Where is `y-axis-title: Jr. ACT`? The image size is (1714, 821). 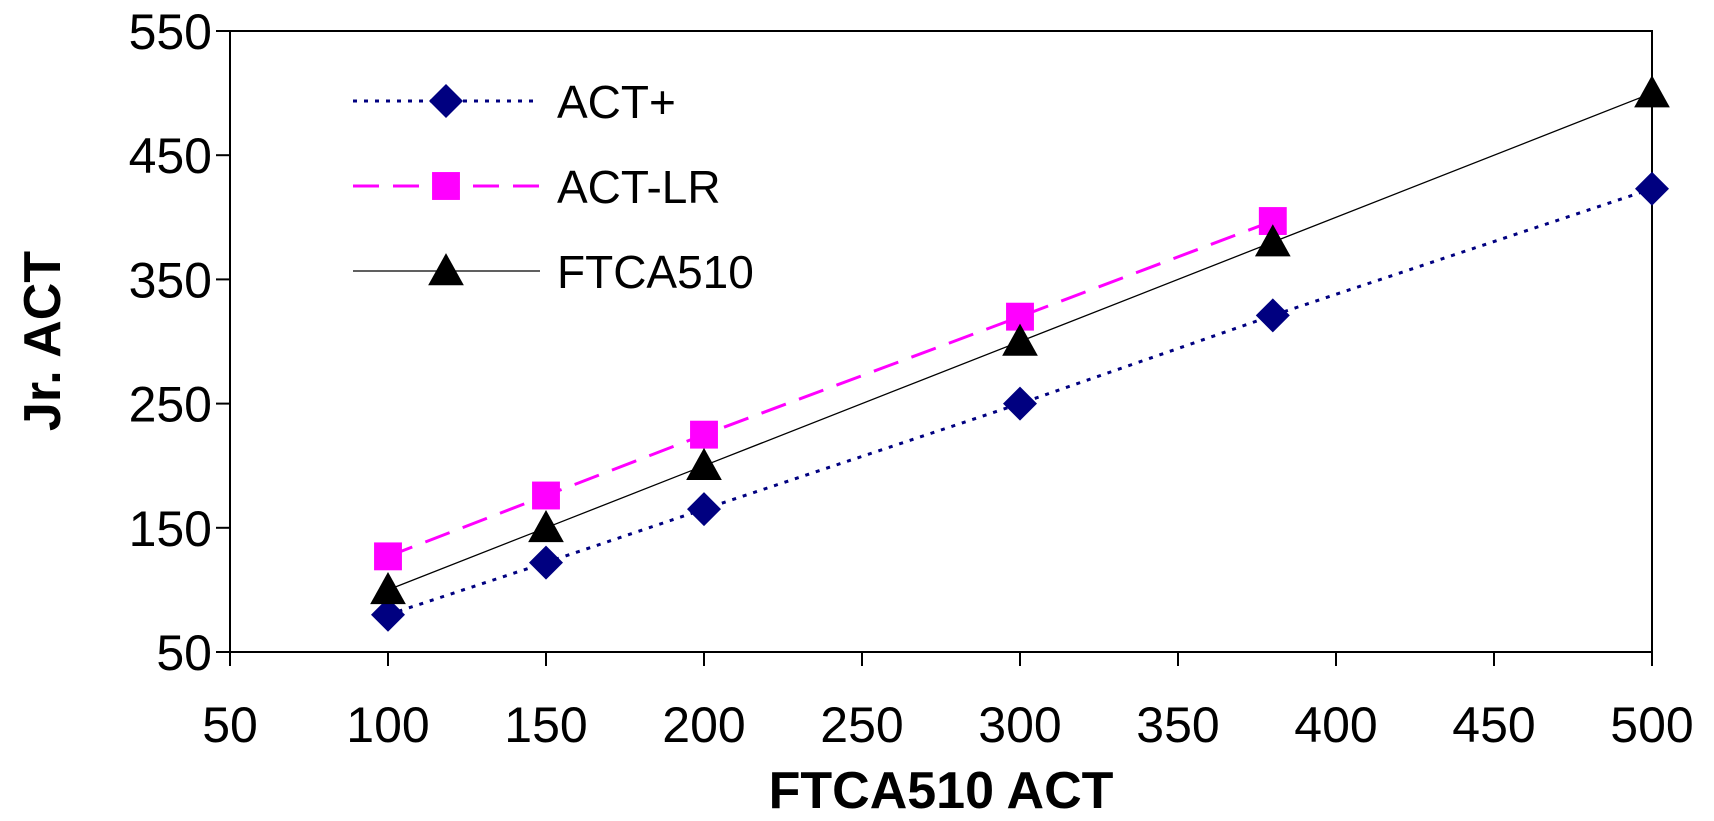
y-axis-title: Jr. ACT is located at coordinates (43, 341).